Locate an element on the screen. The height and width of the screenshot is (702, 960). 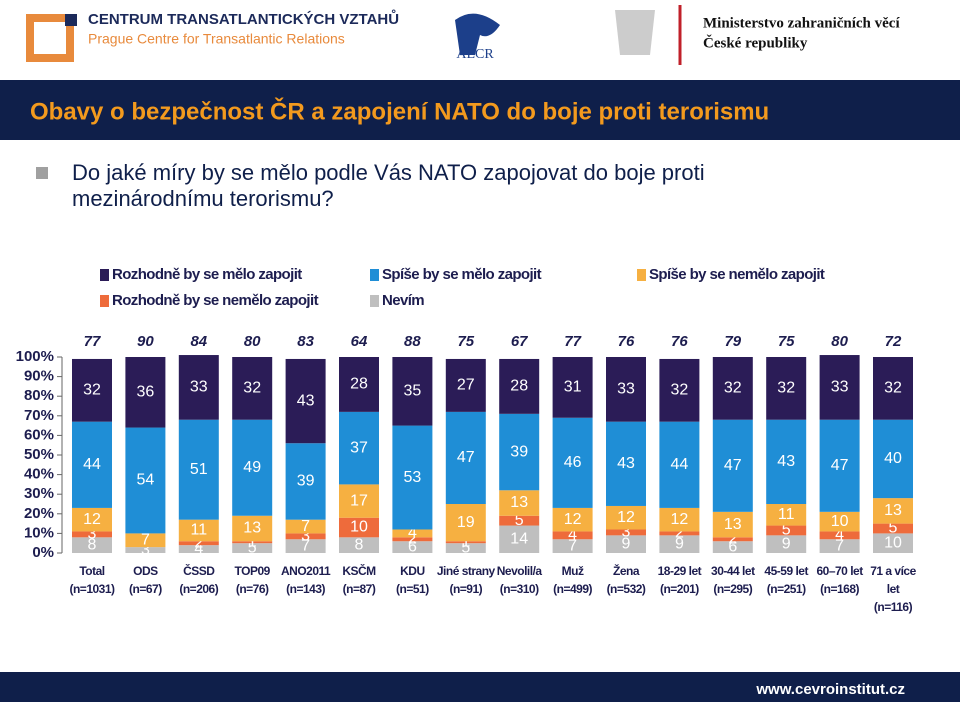
sample-size: (n=51) is located at coordinates (412, 589).